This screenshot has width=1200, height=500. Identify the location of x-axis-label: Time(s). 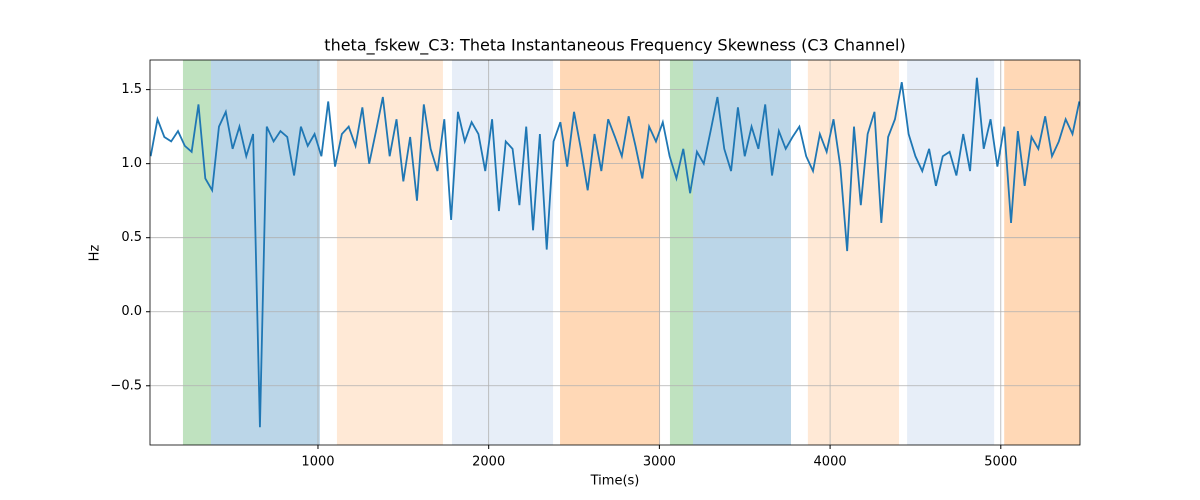
(615, 481).